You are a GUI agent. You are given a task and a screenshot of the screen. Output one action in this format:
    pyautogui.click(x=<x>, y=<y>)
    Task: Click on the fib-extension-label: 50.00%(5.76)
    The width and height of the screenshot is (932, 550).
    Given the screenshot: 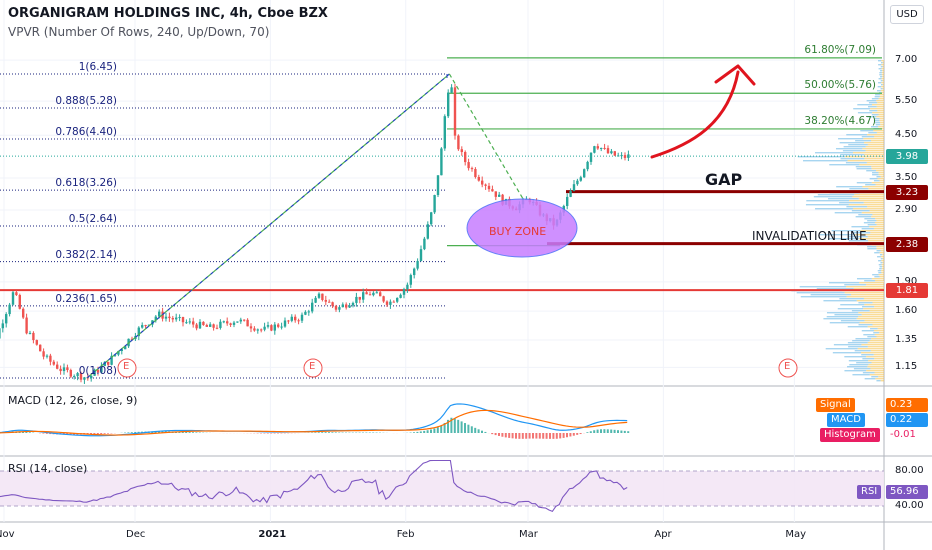 What is the action you would take?
    pyautogui.click(x=840, y=85)
    